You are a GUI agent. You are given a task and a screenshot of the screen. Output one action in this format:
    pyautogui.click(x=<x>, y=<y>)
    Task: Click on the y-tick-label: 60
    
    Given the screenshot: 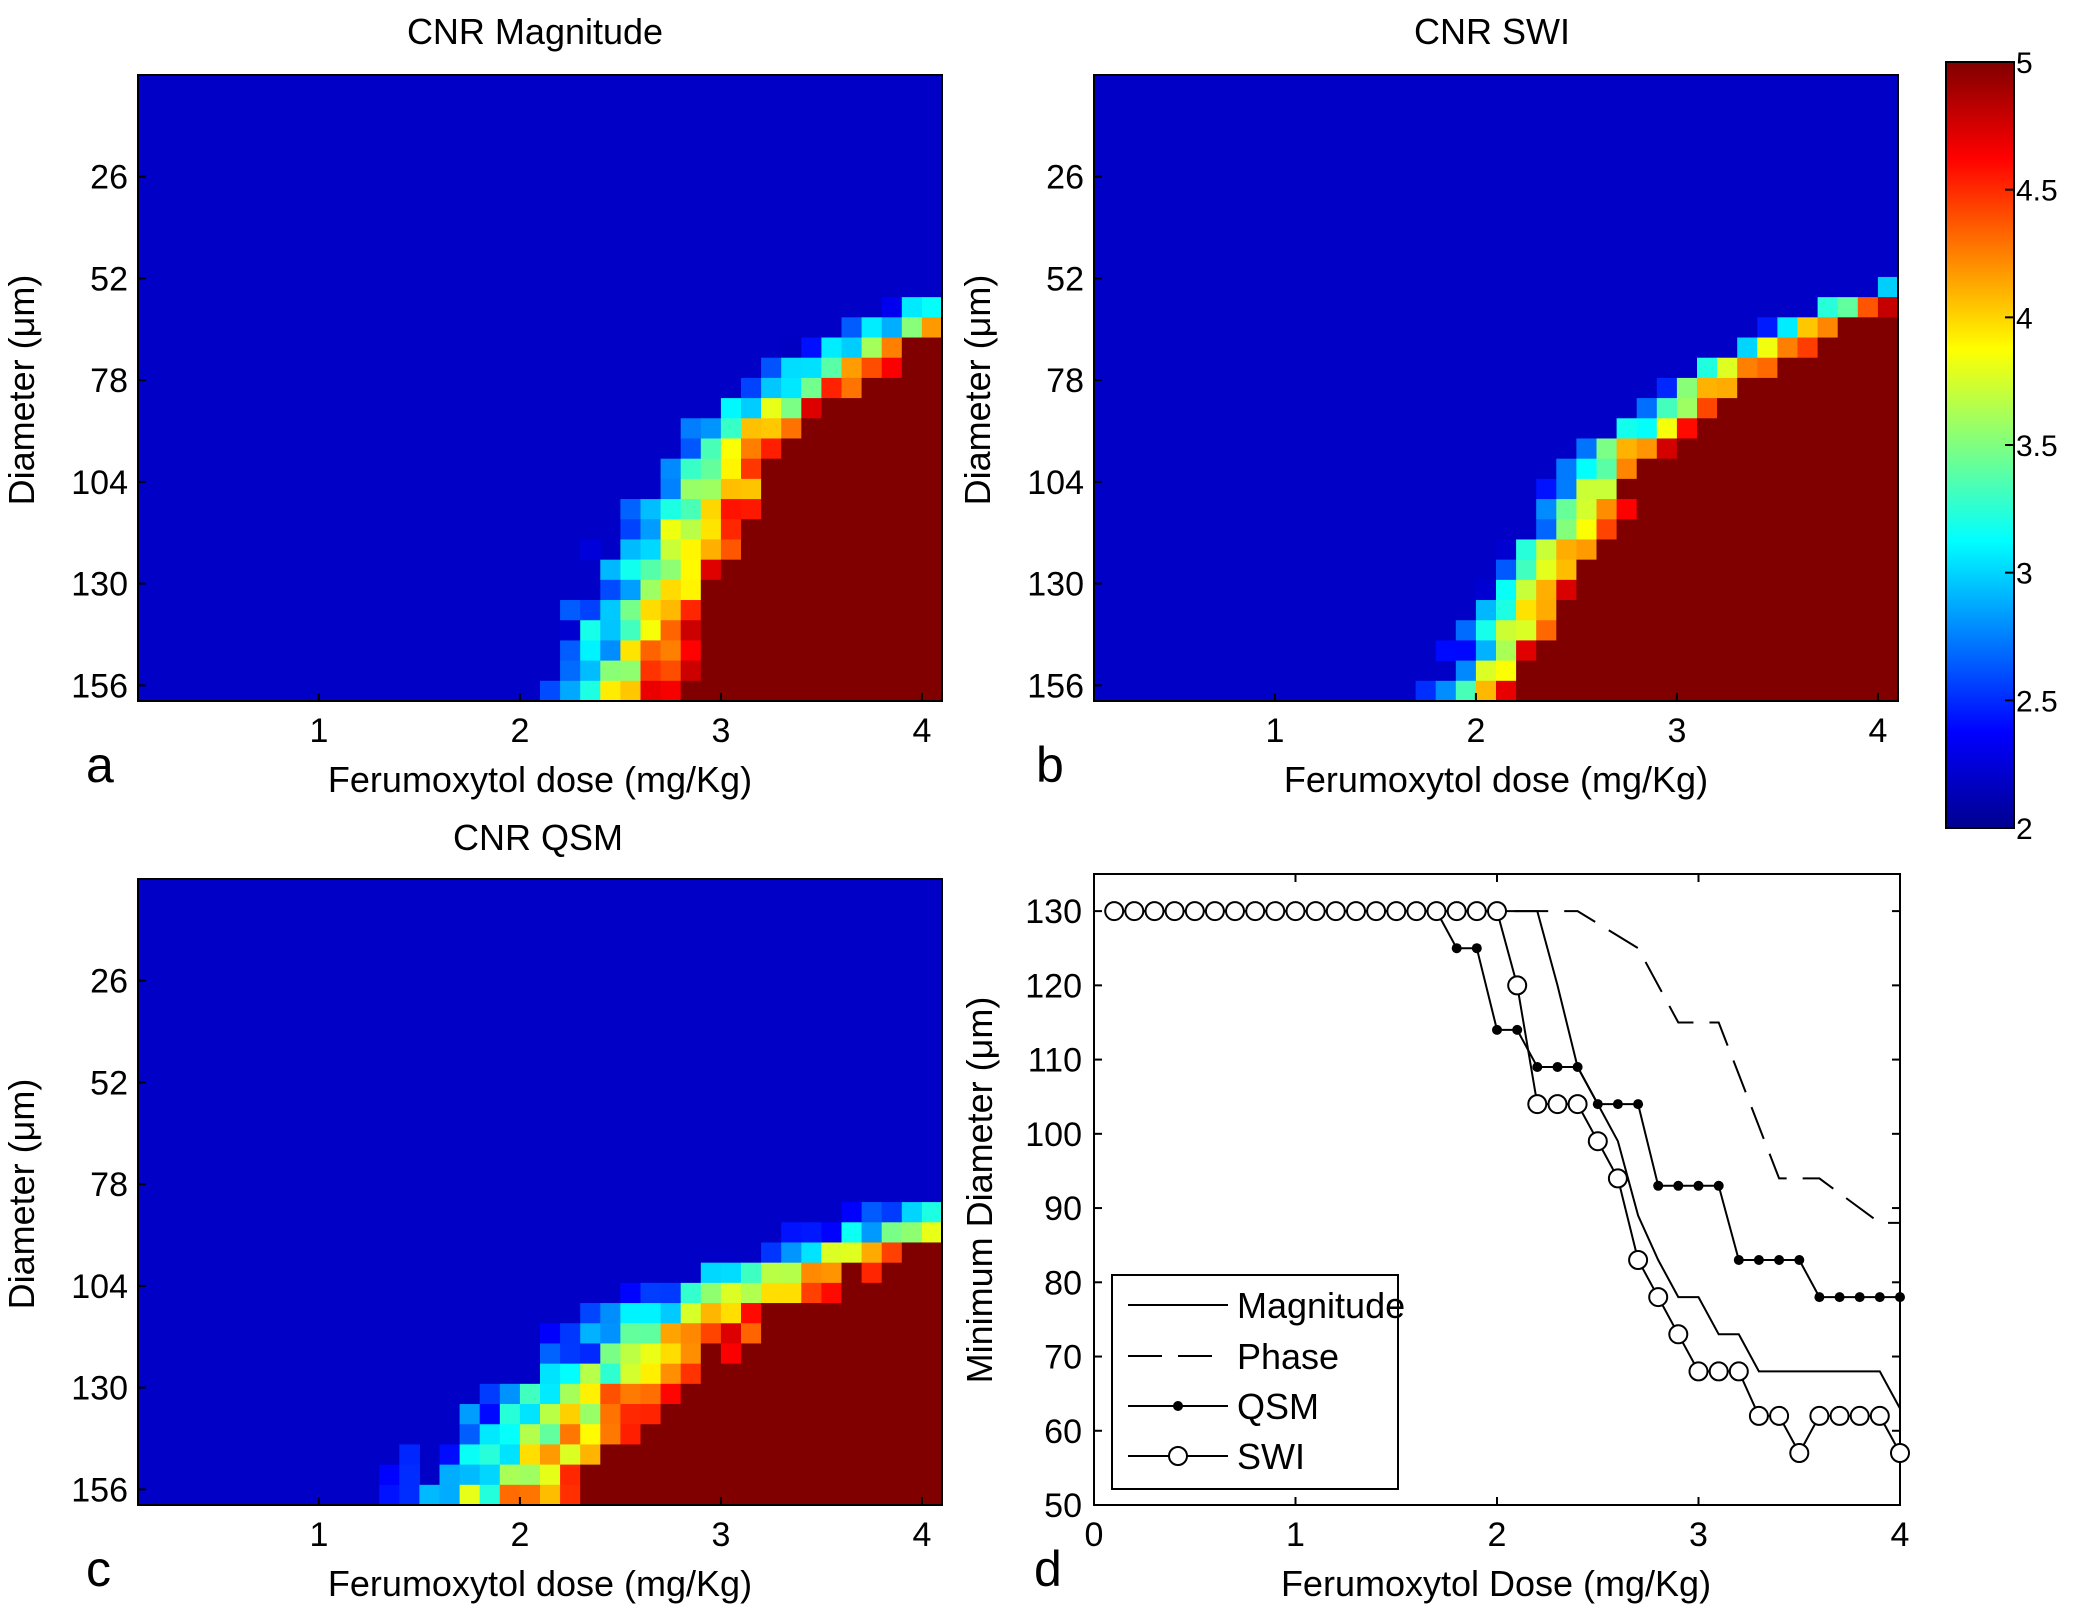 What is the action you would take?
    pyautogui.click(x=1063, y=1432)
    